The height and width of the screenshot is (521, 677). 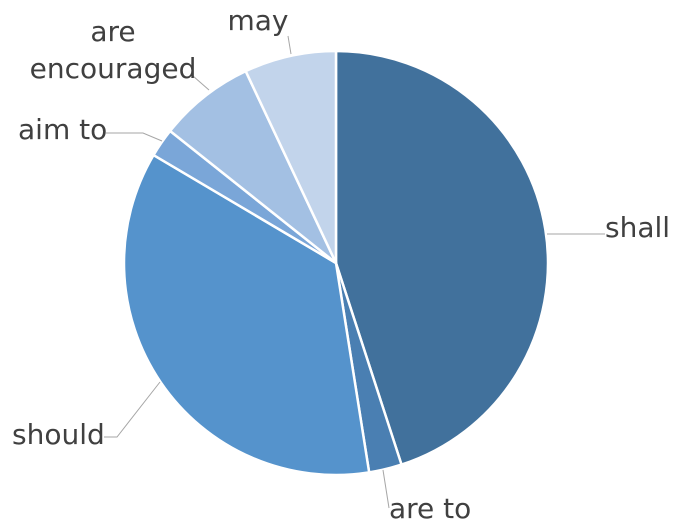 I want to click on slice-label-are-encouraged: are encouraged, so click(x=113, y=50).